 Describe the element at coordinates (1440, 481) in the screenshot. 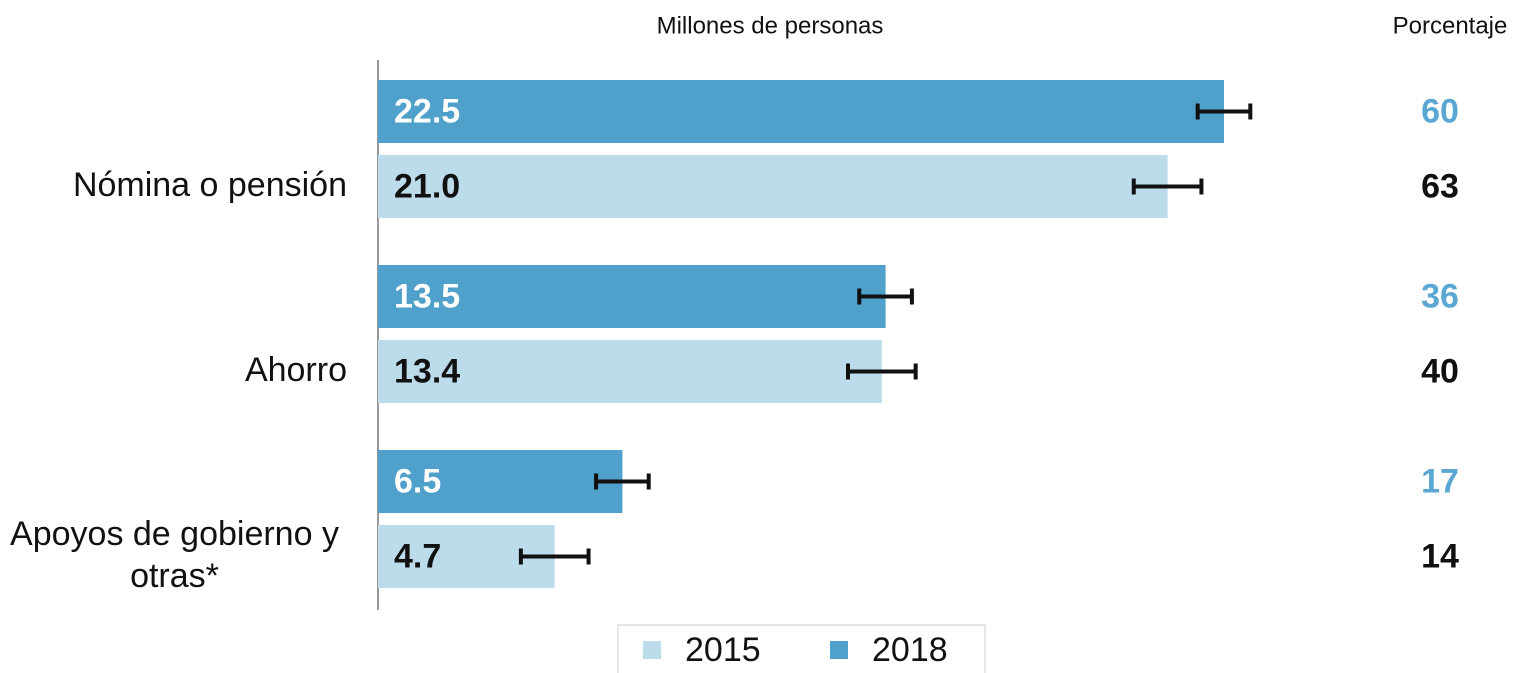

I see `percent-label: 17` at that location.